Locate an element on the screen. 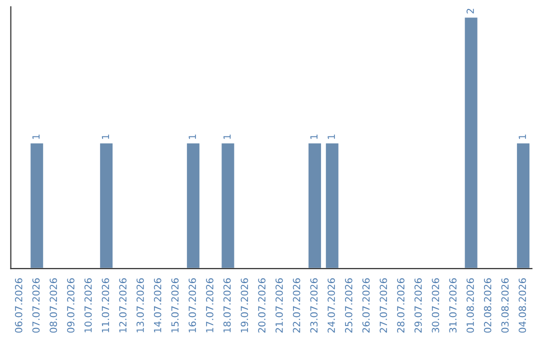  x-tick-label: 11.07.2026 is located at coordinates (106, 305).